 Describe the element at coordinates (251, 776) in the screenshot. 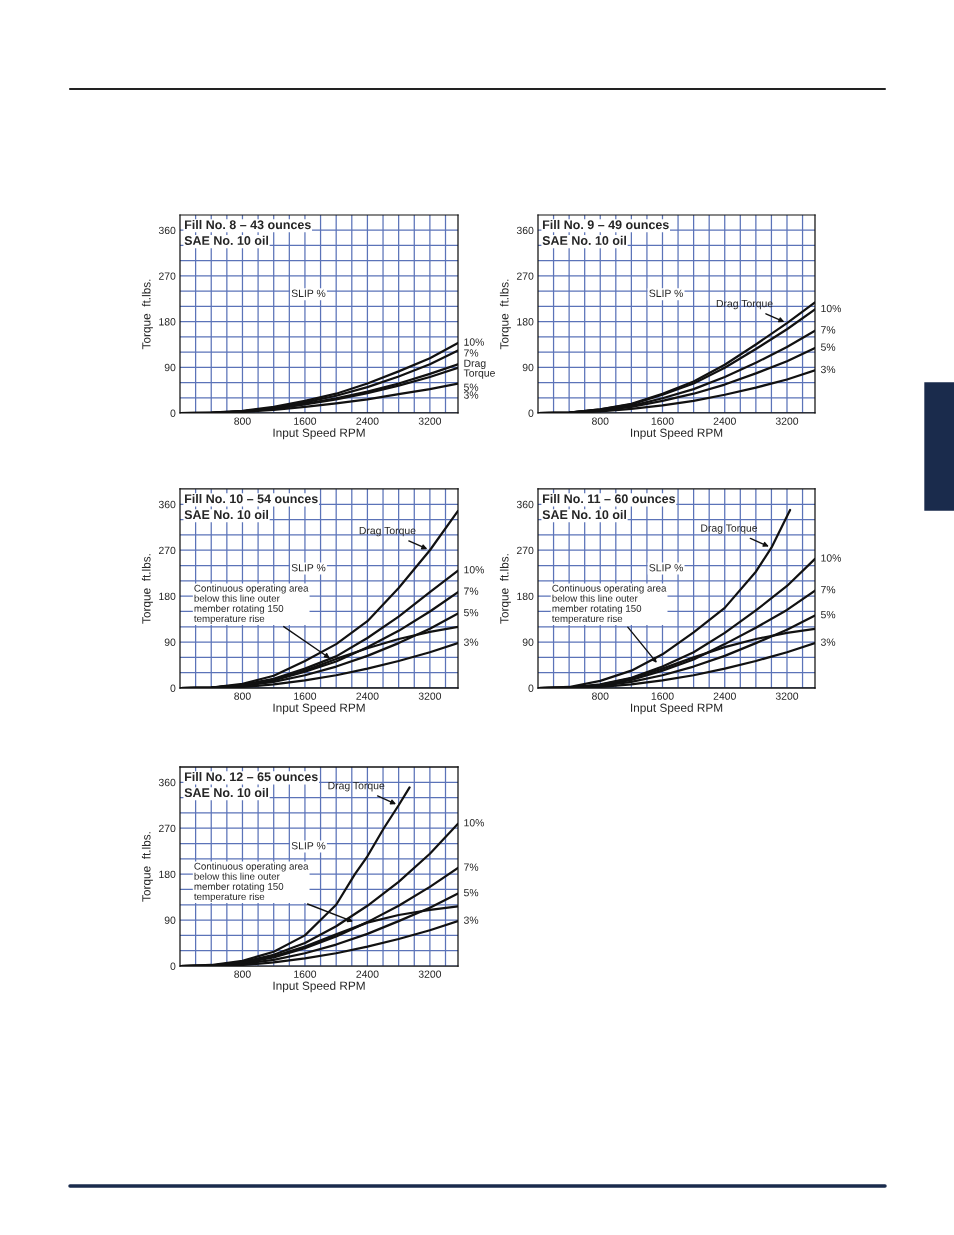

I see `chart-title: Fill No. 12 – 65 ounces` at that location.